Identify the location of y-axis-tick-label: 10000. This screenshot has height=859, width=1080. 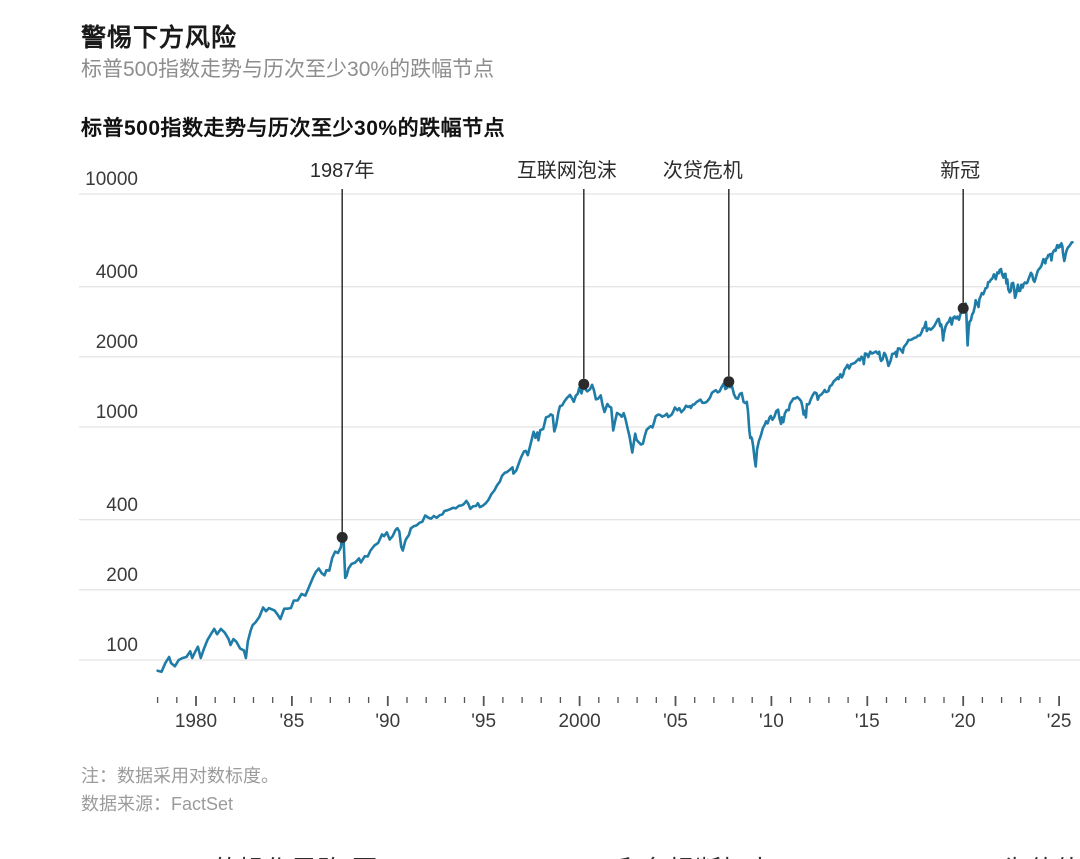
(111, 179).